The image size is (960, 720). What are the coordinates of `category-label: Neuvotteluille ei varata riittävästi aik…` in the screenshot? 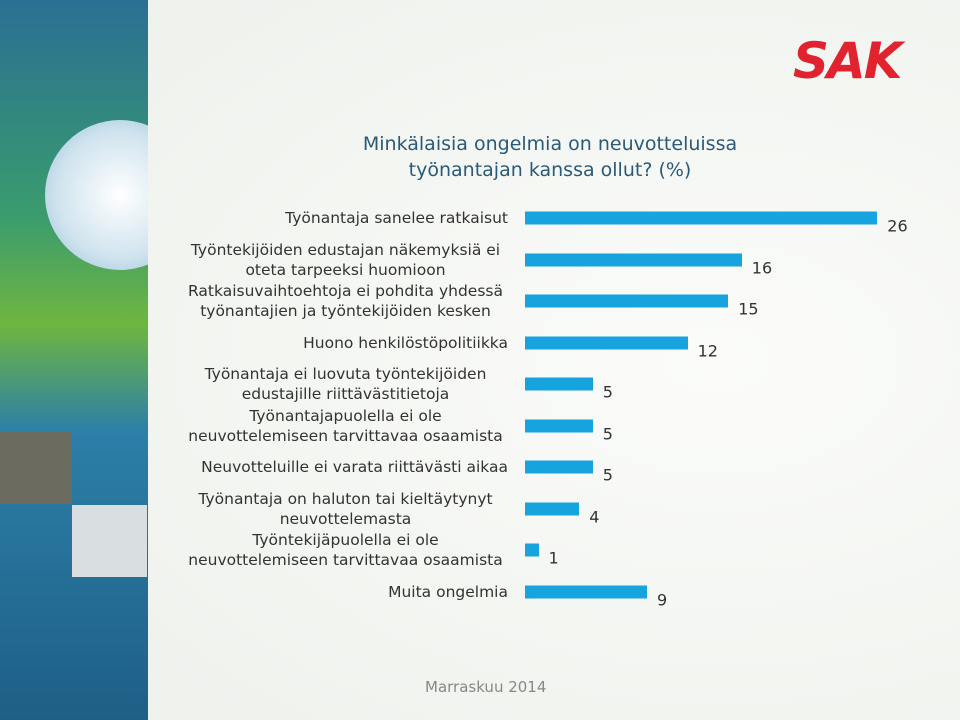 It's located at (354, 467).